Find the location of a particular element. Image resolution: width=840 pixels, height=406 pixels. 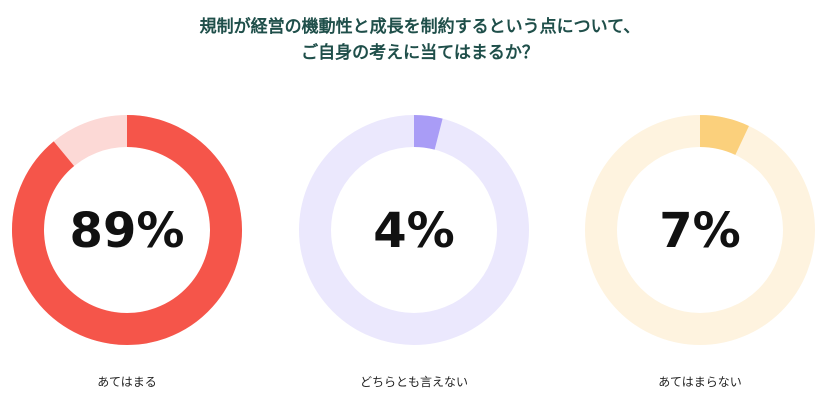

donut-category-label-1: あてはまる is located at coordinates (127, 382).